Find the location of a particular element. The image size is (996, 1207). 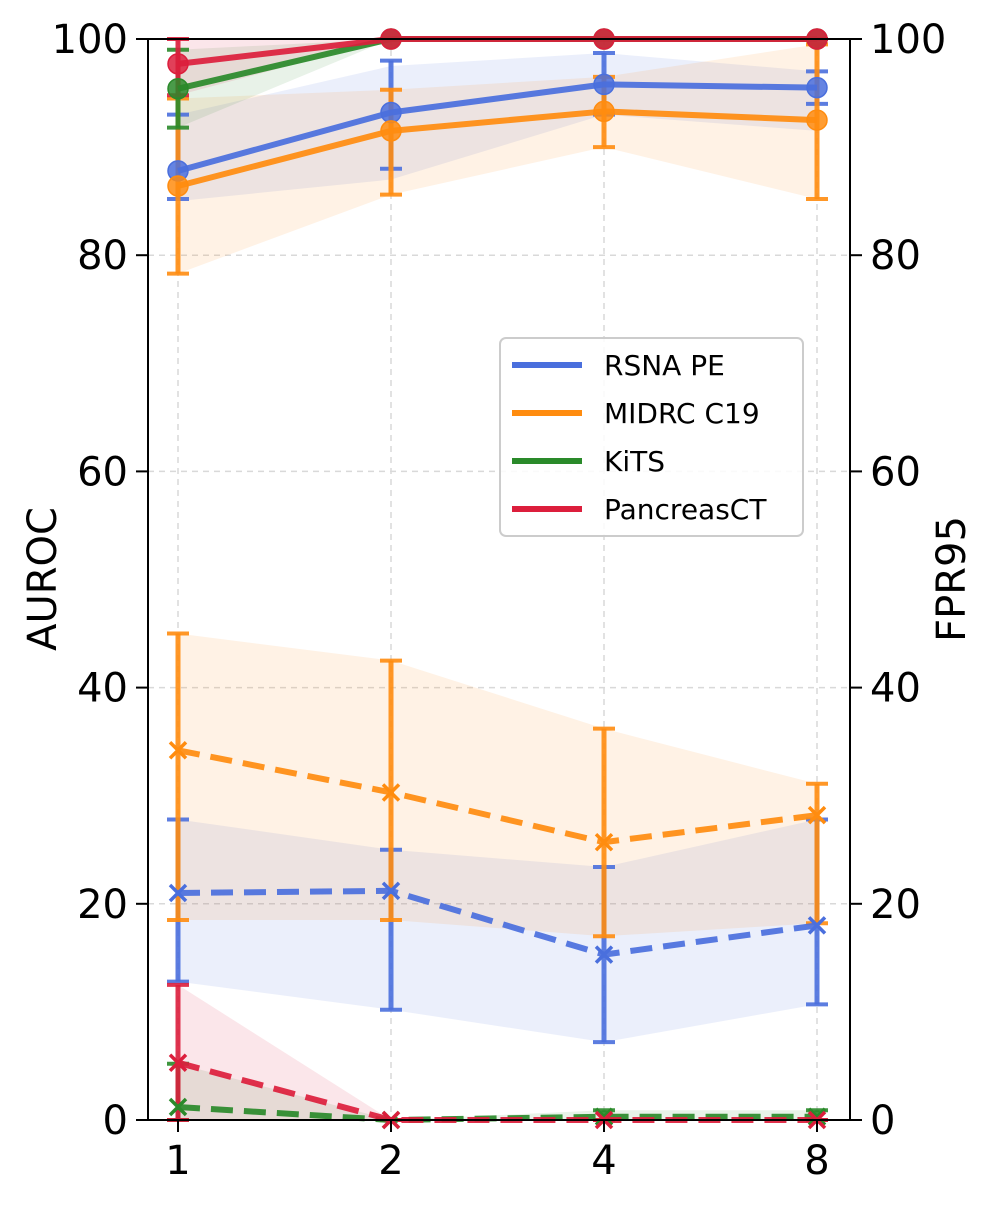

y-tick-label-left: 0 is located at coordinates (115, 1121).